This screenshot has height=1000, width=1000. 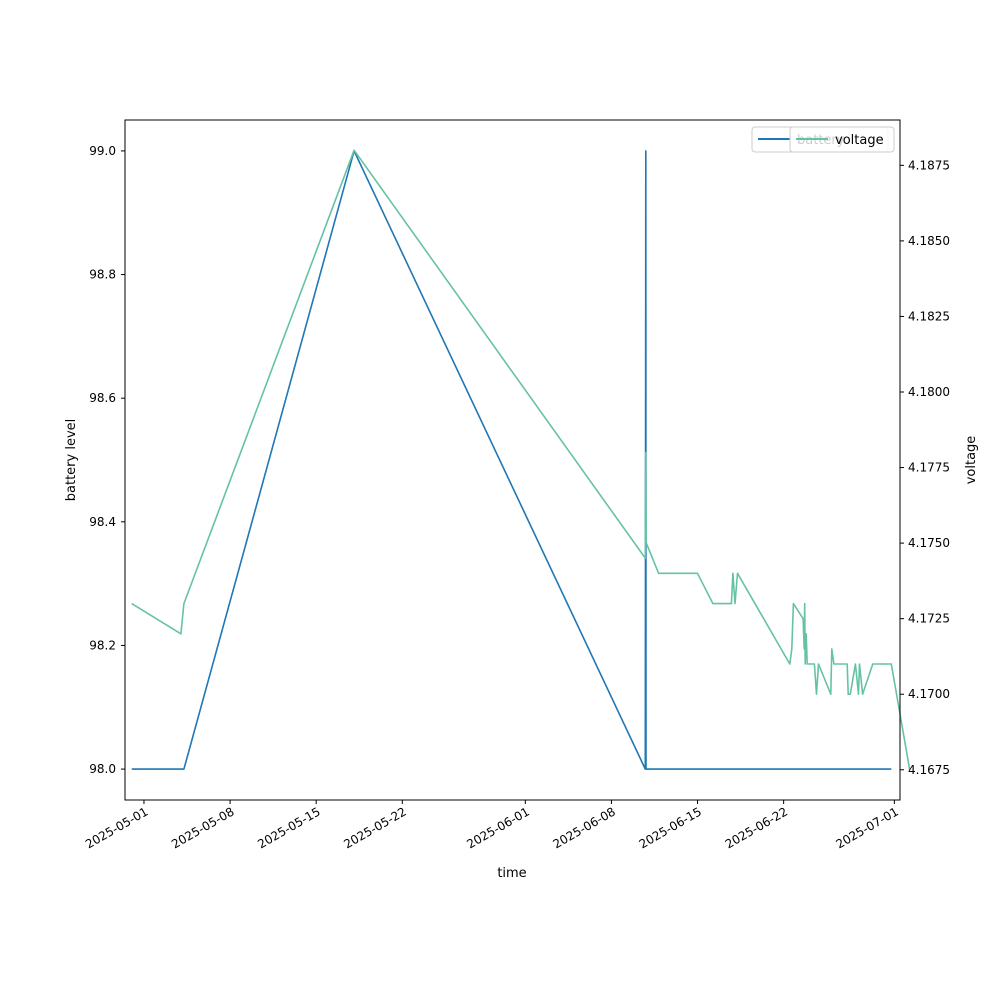 I want to click on y-tick-label-3: 98.6, so click(x=102, y=398).